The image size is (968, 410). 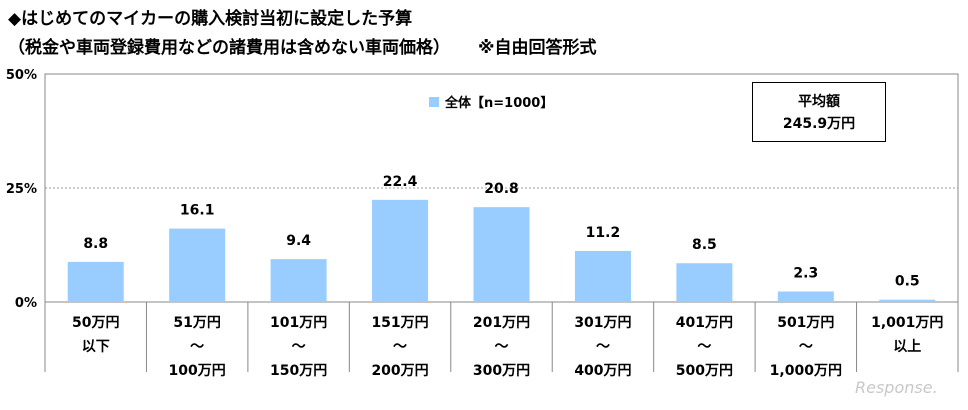 I want to click on x-tick-label: 300万円, so click(x=501, y=371).